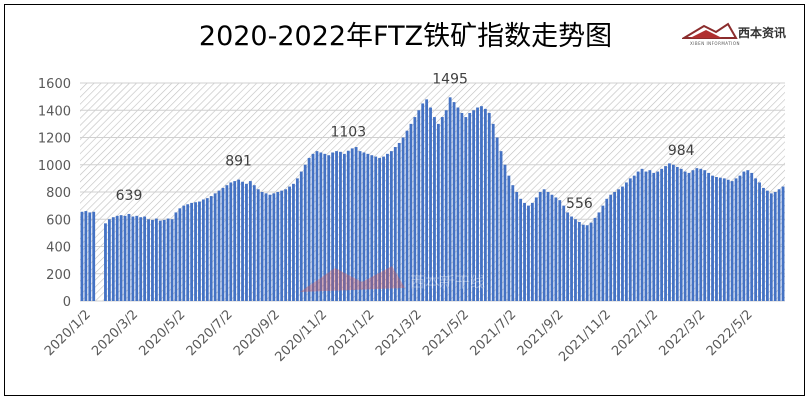 The height and width of the screenshot is (402, 811). What do you see at coordinates (450, 79) in the screenshot?
I see `data-label: 1495` at bounding box center [450, 79].